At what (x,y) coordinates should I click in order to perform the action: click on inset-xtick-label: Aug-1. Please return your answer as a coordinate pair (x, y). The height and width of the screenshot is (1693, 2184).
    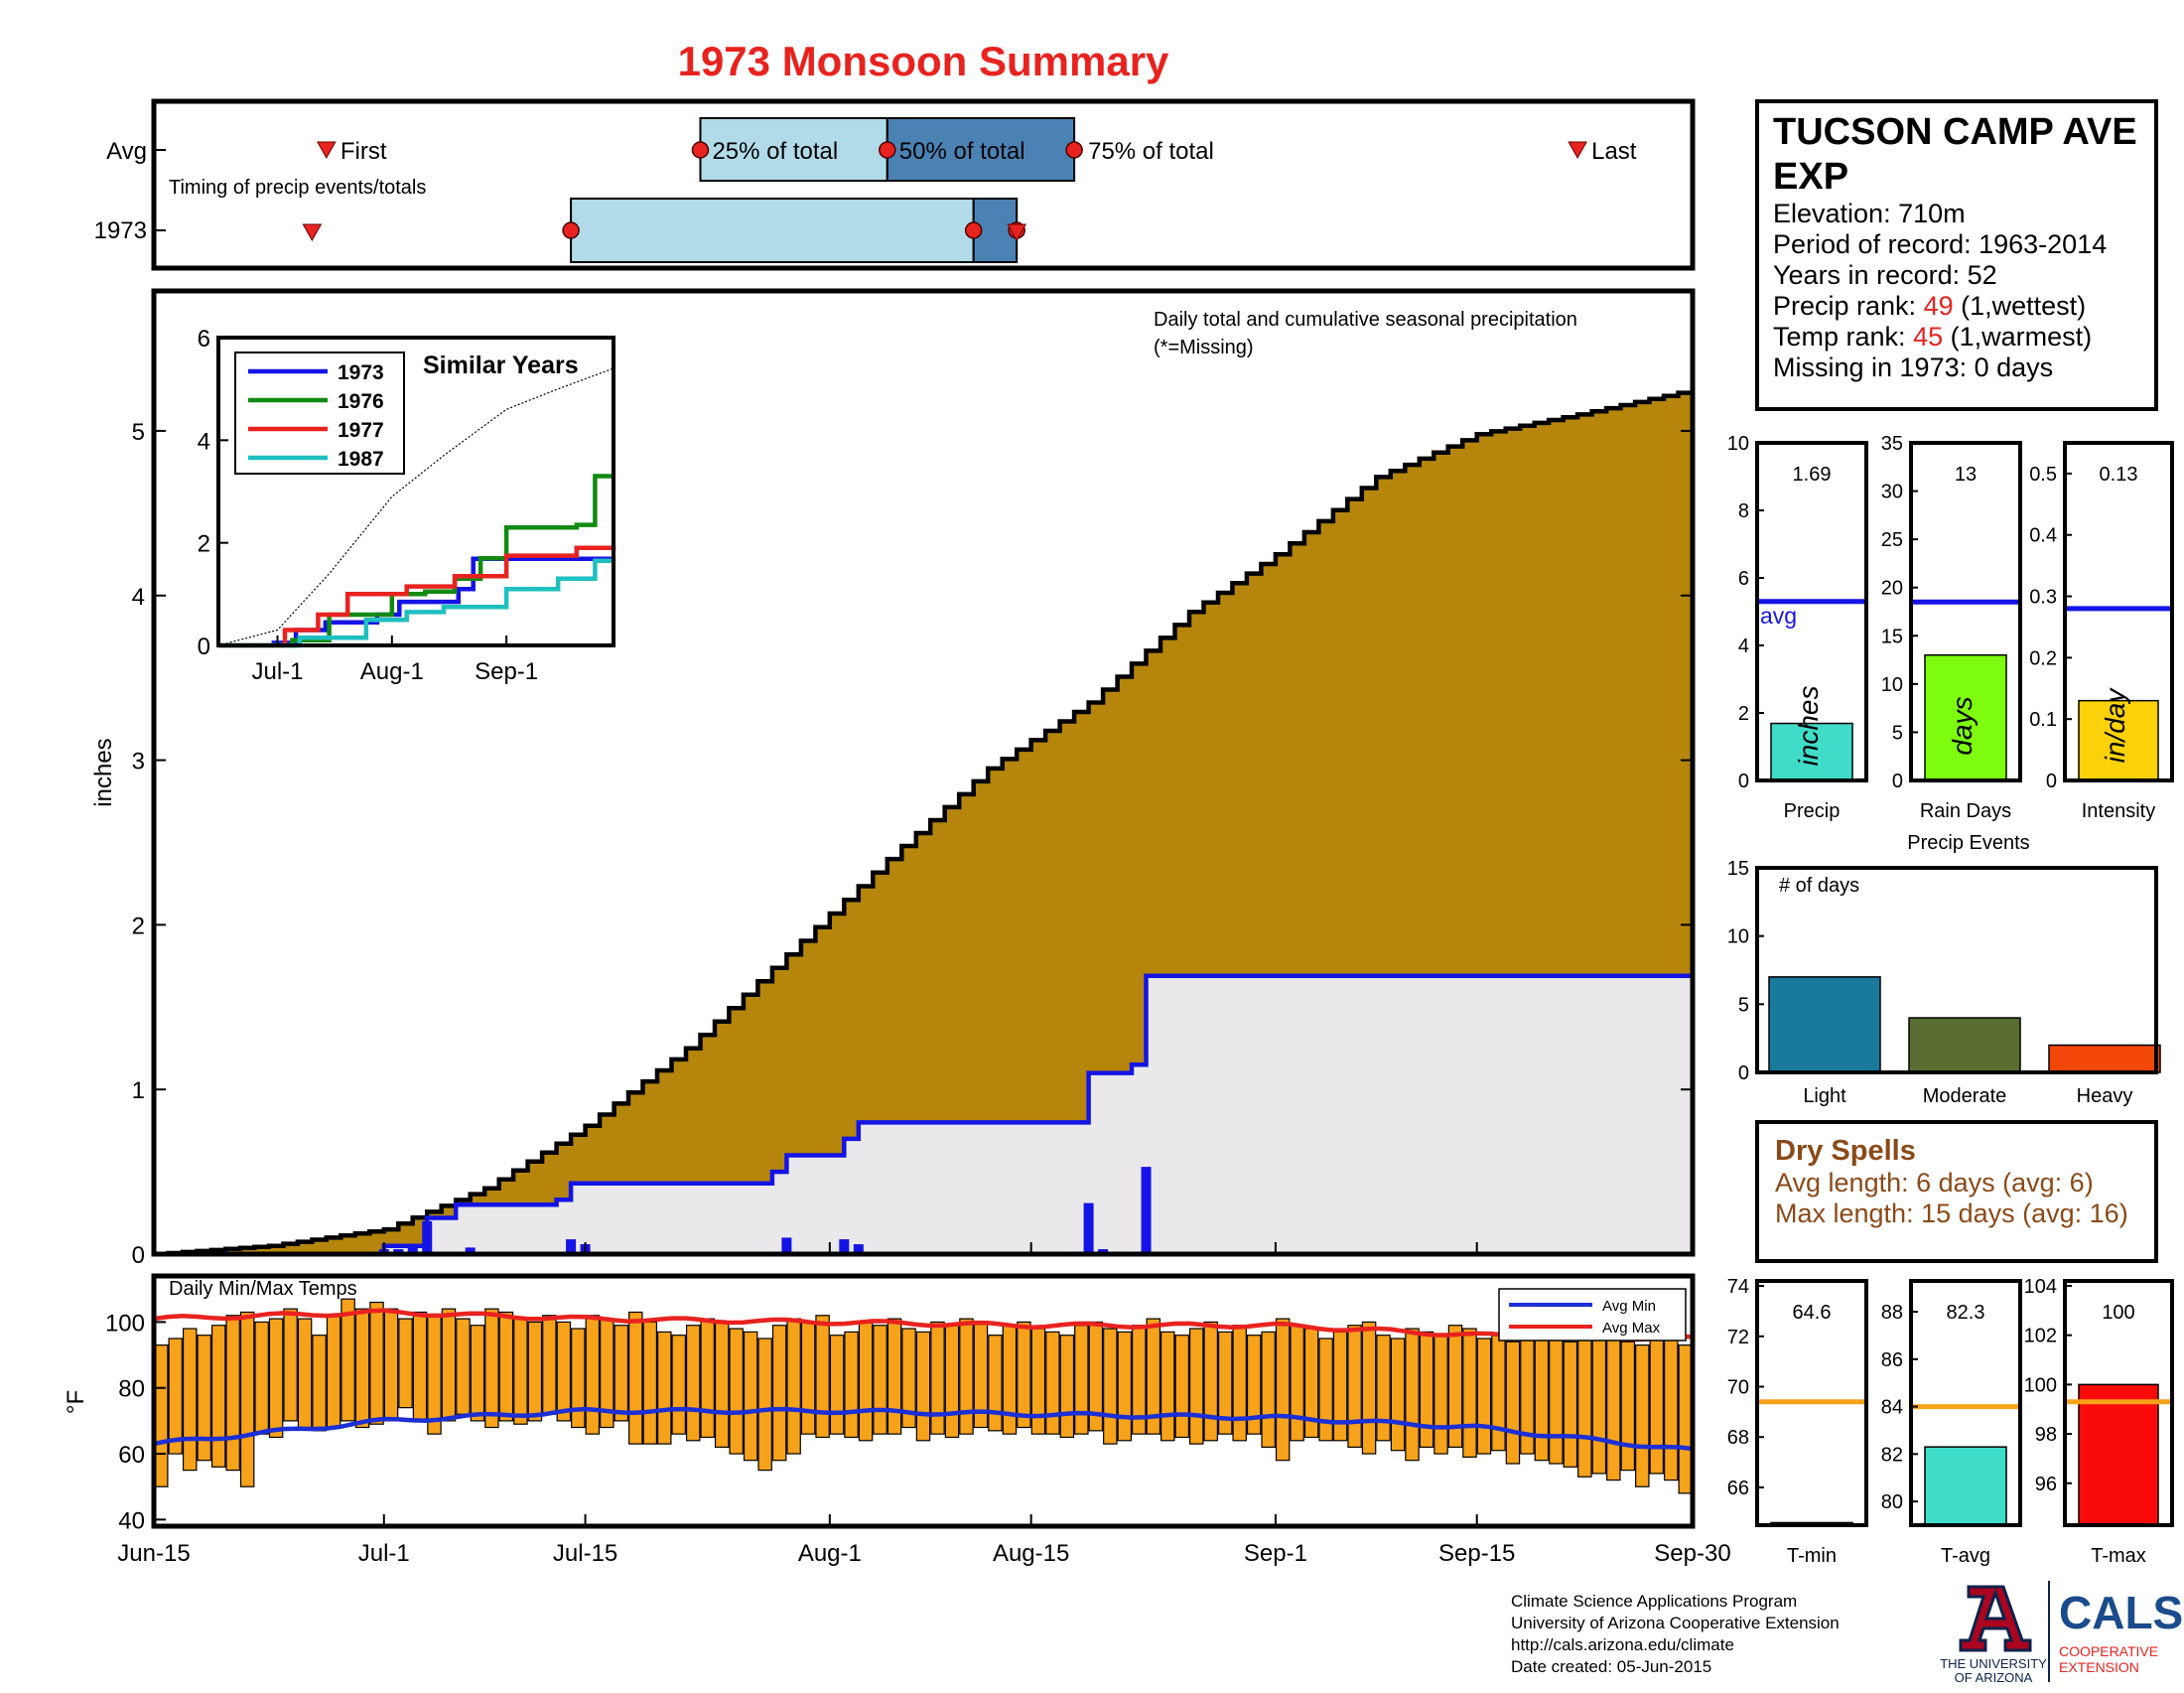
    Looking at the image, I should click on (392, 671).